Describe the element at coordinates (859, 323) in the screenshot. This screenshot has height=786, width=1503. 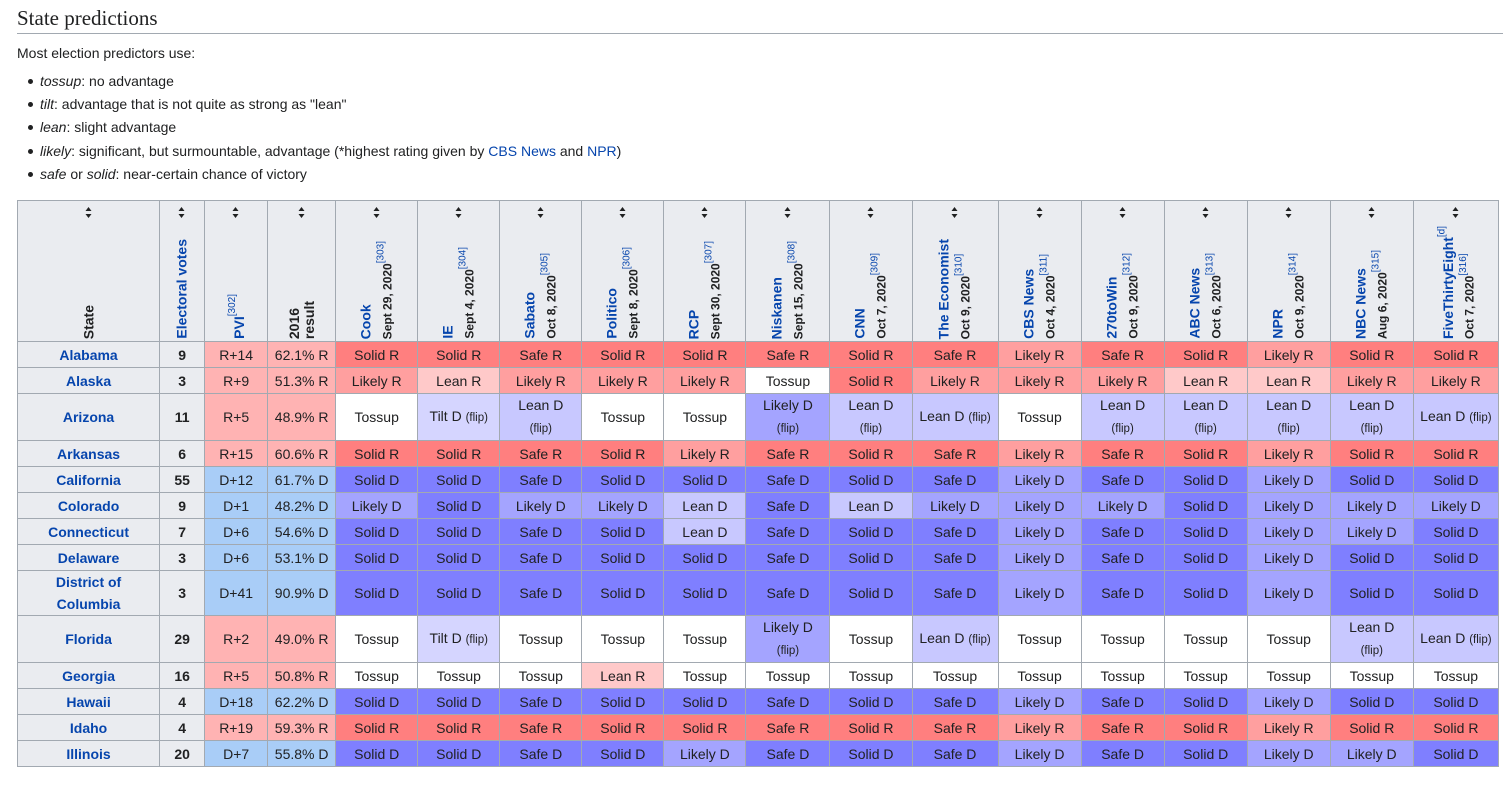
I see `header-name: CNN` at that location.